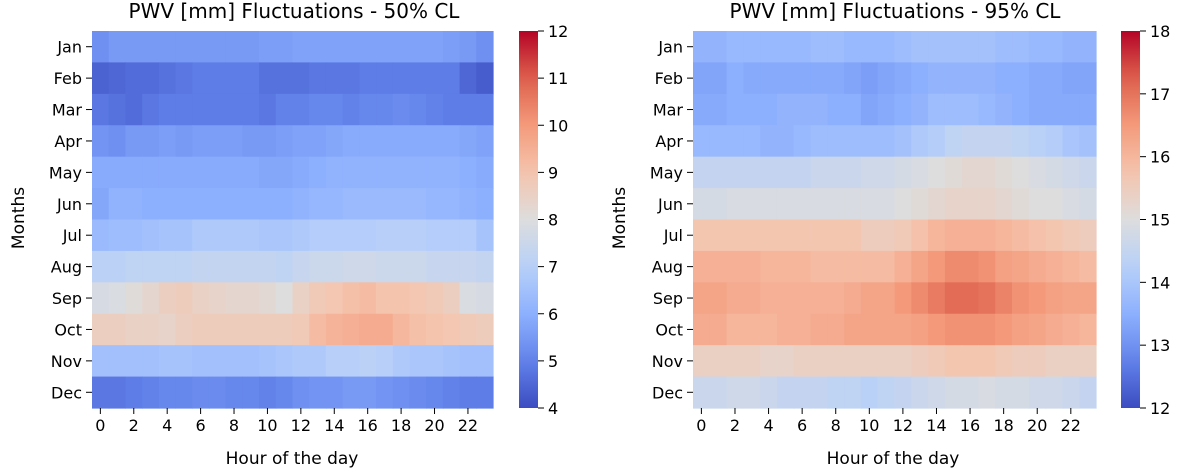  What do you see at coordinates (1130, 219) in the screenshot?
I see `colorbar-gradient` at bounding box center [1130, 219].